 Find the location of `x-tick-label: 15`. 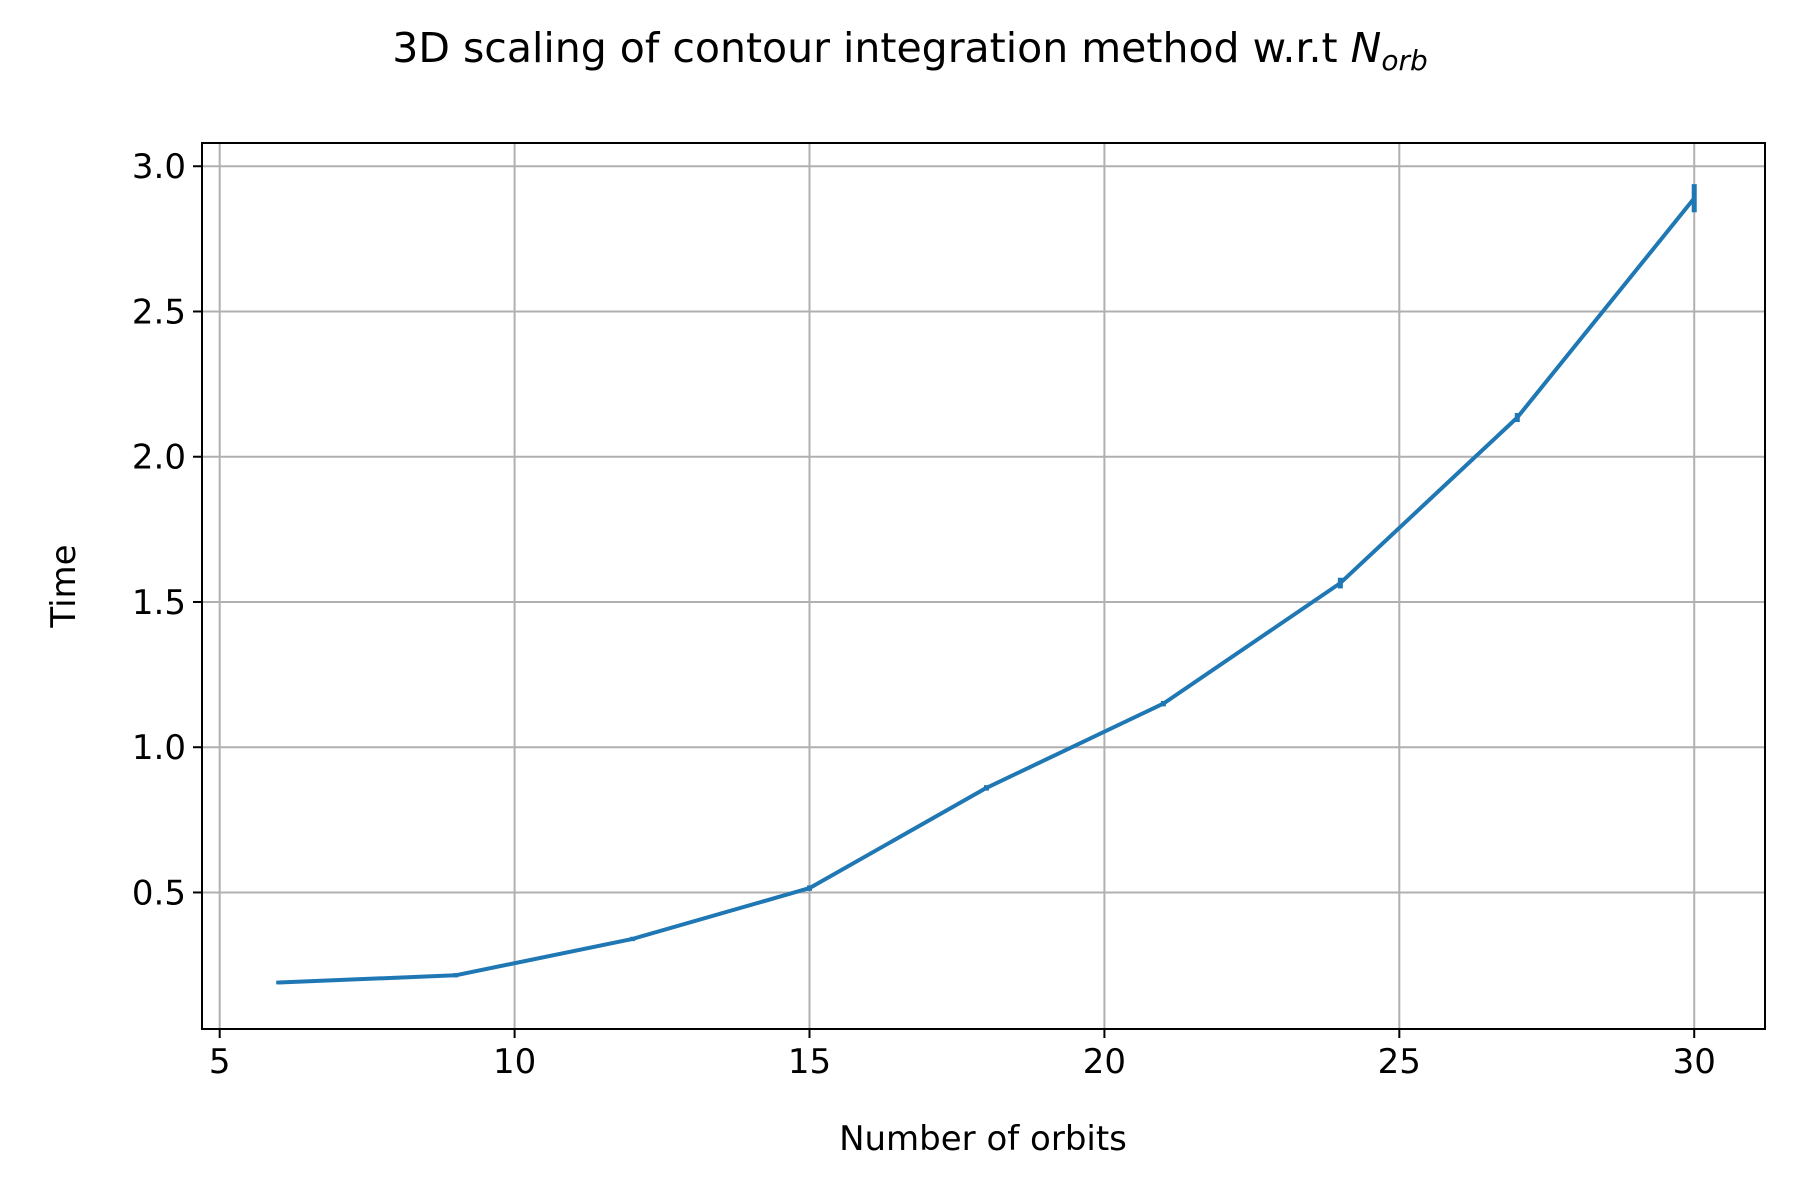

x-tick-label: 15 is located at coordinates (809, 1062).